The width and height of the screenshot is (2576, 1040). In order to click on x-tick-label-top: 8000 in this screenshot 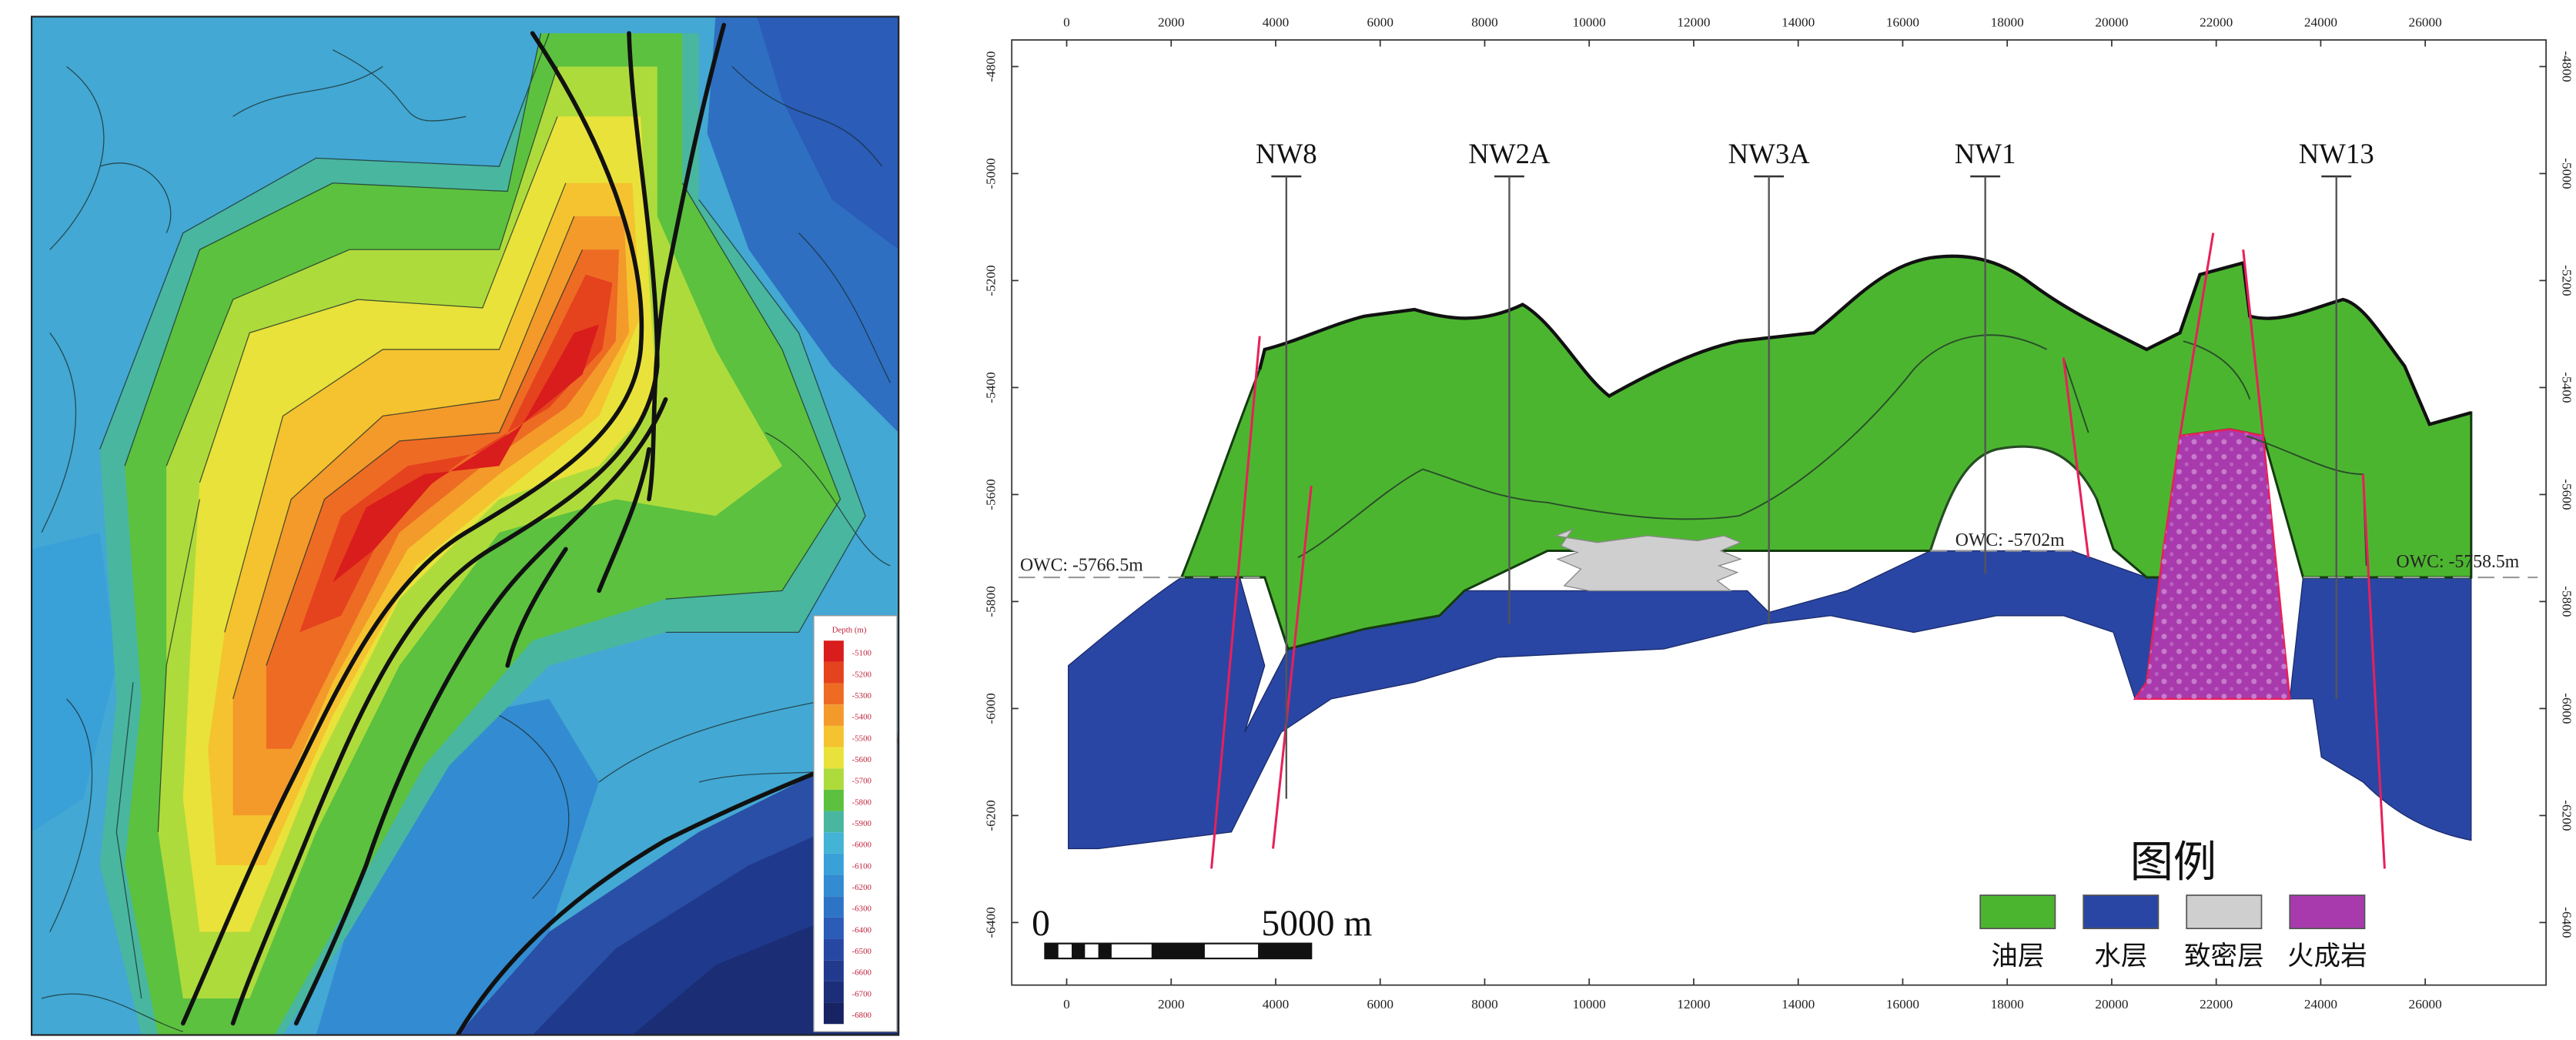, I will do `click(1485, 23)`.